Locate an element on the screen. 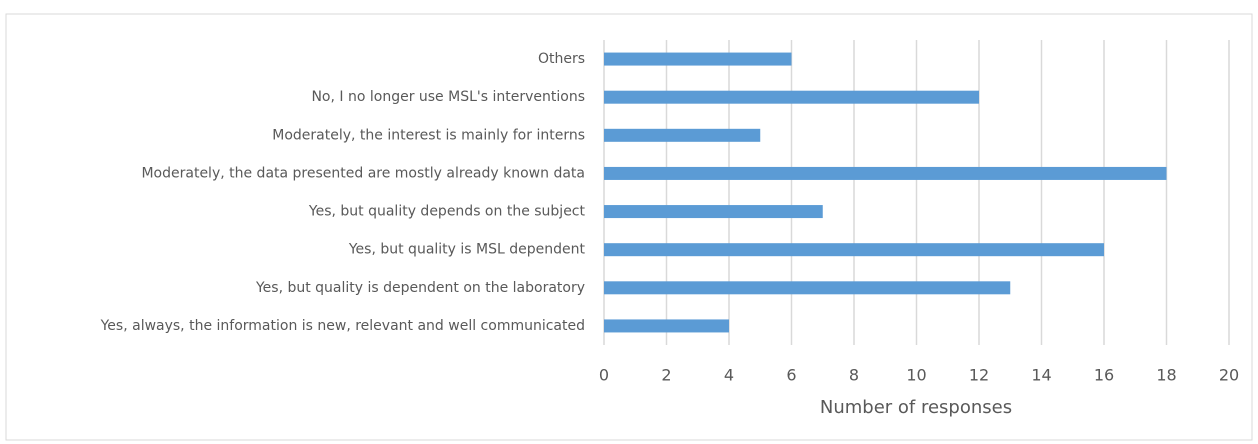  x-tick-label: 8 is located at coordinates (854, 375).